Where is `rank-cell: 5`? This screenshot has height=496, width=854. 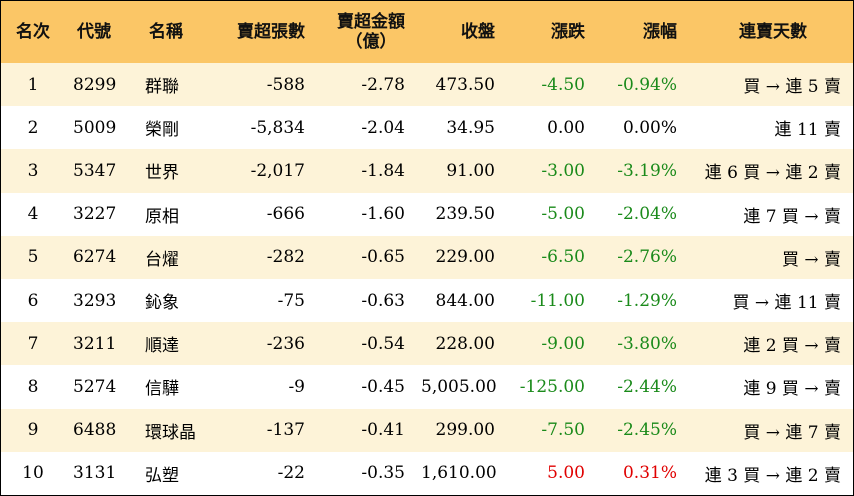
rank-cell: 5 is located at coordinates (33, 257).